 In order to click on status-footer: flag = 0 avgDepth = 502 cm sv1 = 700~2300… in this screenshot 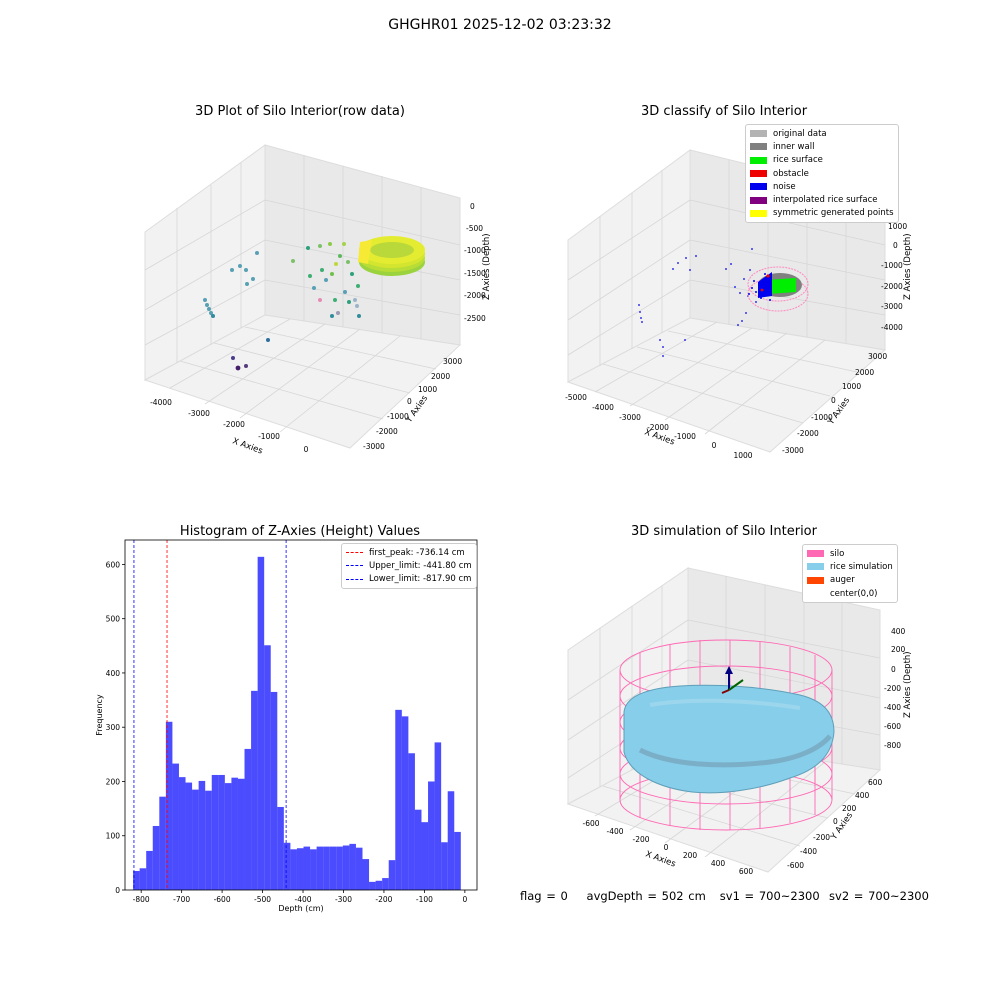, I will do `click(731, 896)`.